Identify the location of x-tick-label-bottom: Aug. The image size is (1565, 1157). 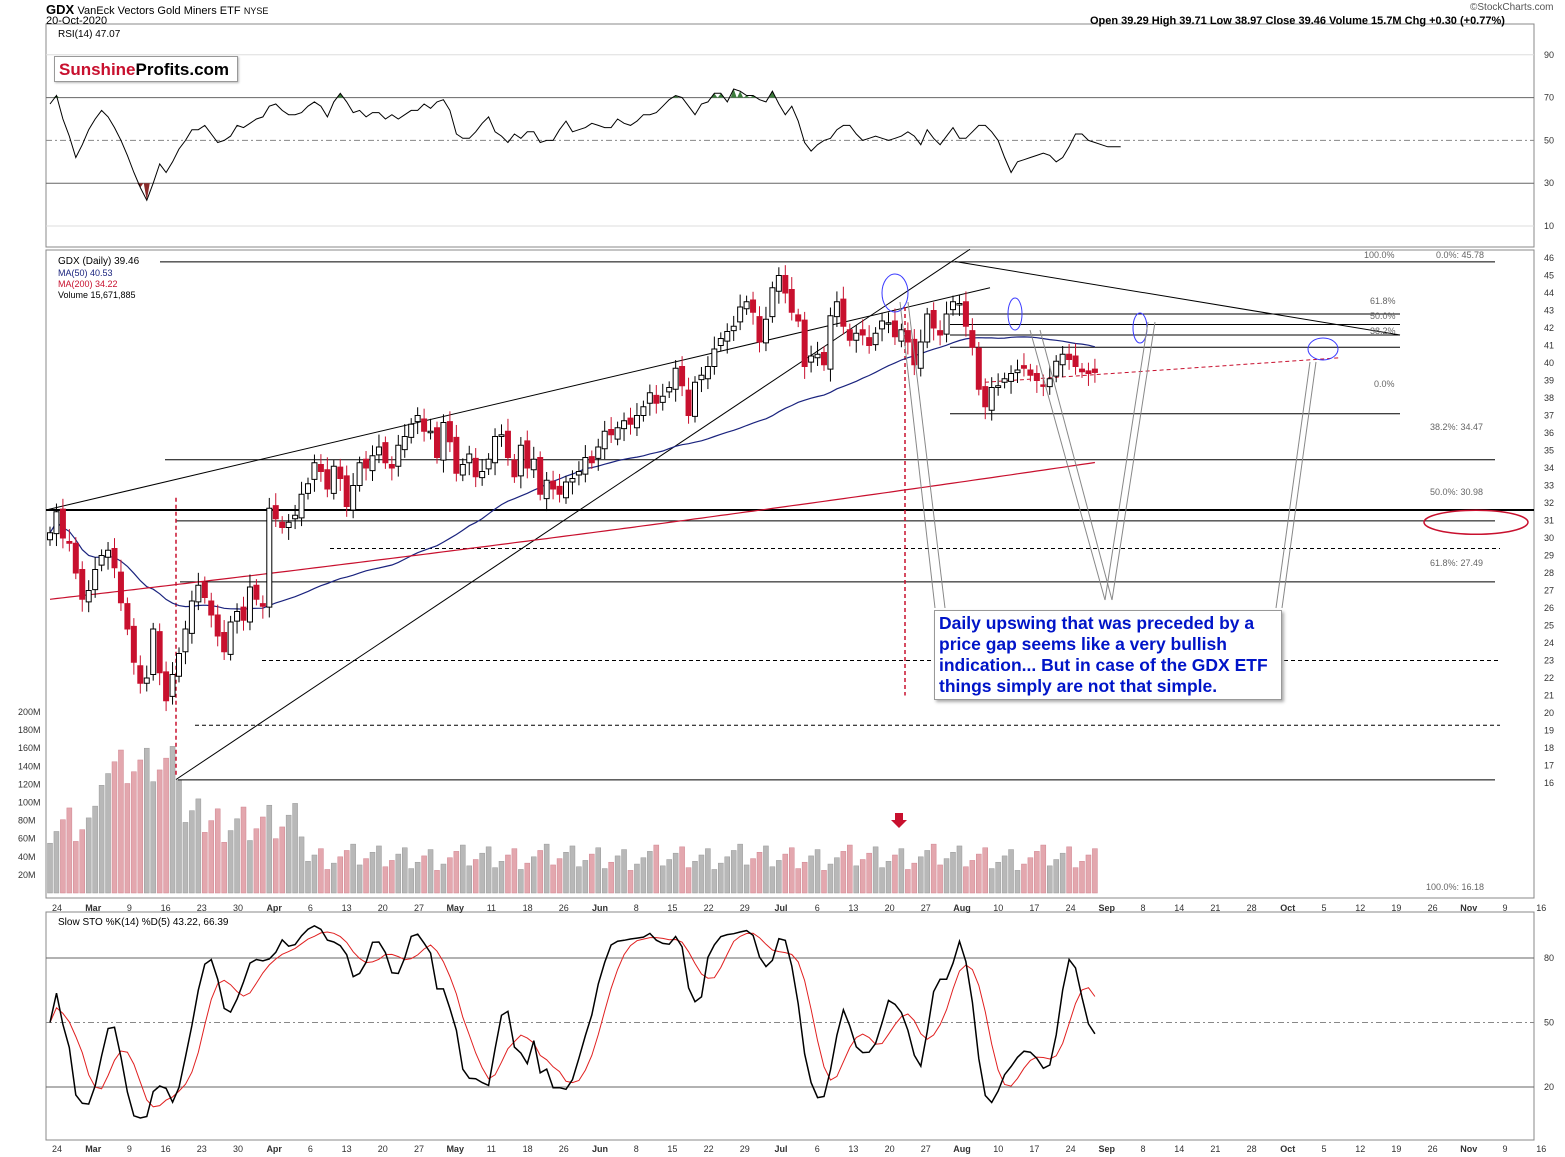
(962, 1149).